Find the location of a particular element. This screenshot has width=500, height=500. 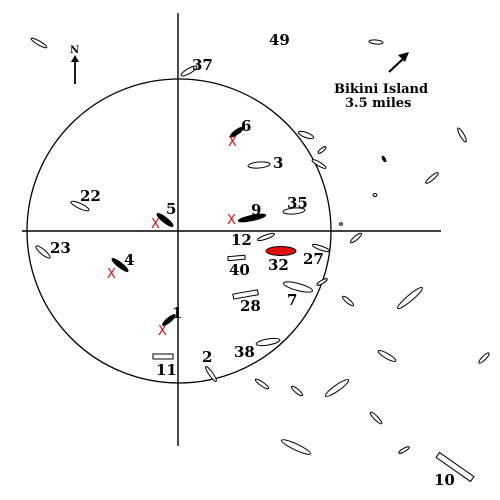

target-ship is located at coordinates (281, 251).